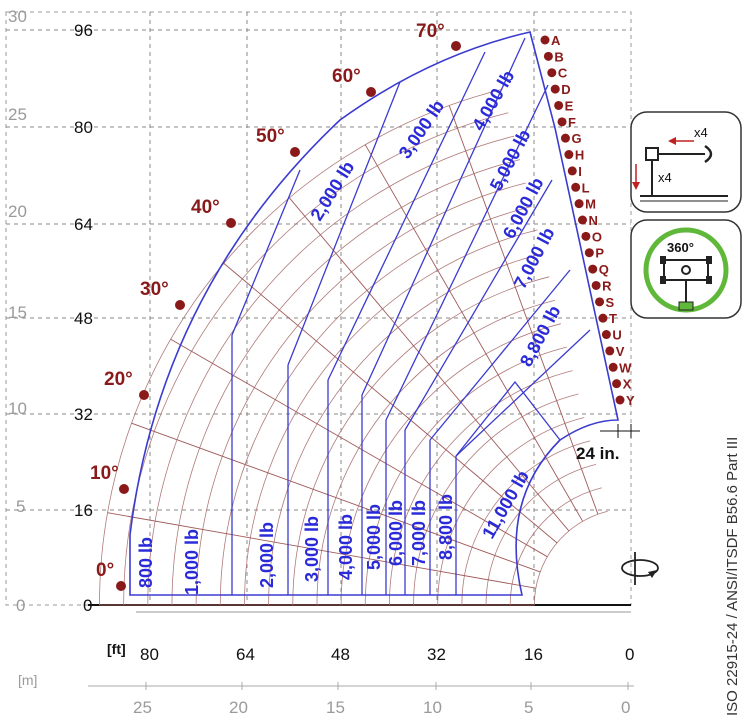 The width and height of the screenshot is (744, 720). What do you see at coordinates (146, 562) in the screenshot?
I see `load-label: 800 lb` at bounding box center [146, 562].